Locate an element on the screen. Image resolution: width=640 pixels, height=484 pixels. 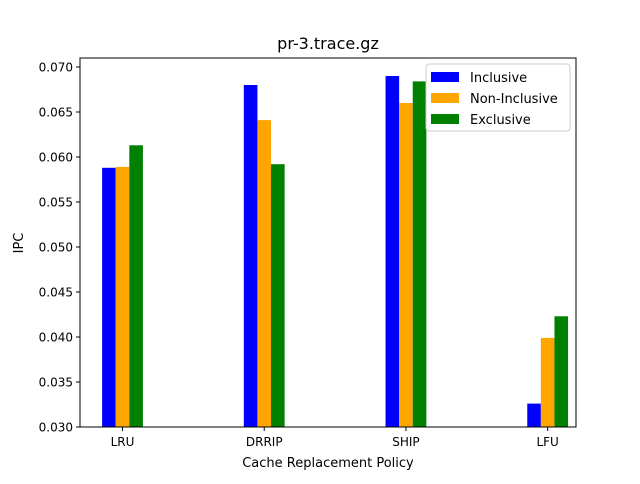
x-tick-label: SHIP is located at coordinates (405, 442).